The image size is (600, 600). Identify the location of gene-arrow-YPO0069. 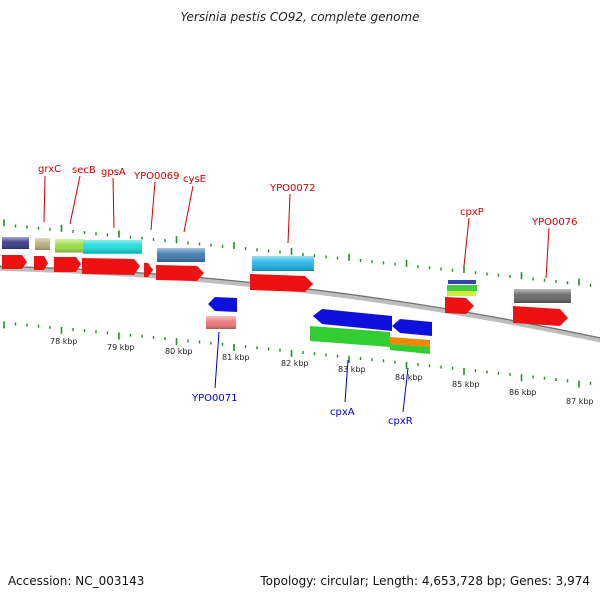
(148, 270).